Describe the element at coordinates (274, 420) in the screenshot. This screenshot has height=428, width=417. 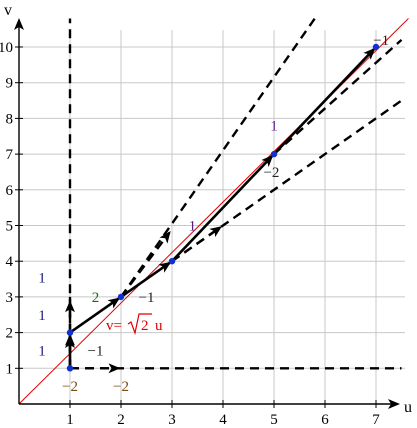
I see `x-tick-label: 5` at that location.